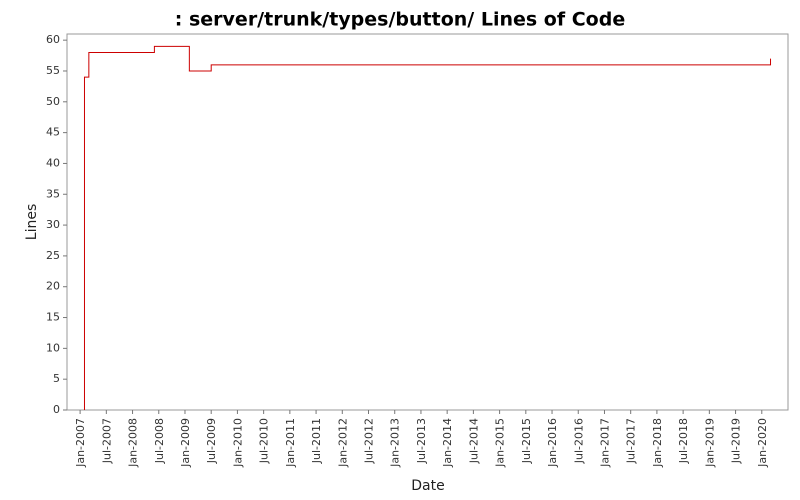 The height and width of the screenshot is (500, 800). I want to click on y-tick-label: 0, so click(56, 409).